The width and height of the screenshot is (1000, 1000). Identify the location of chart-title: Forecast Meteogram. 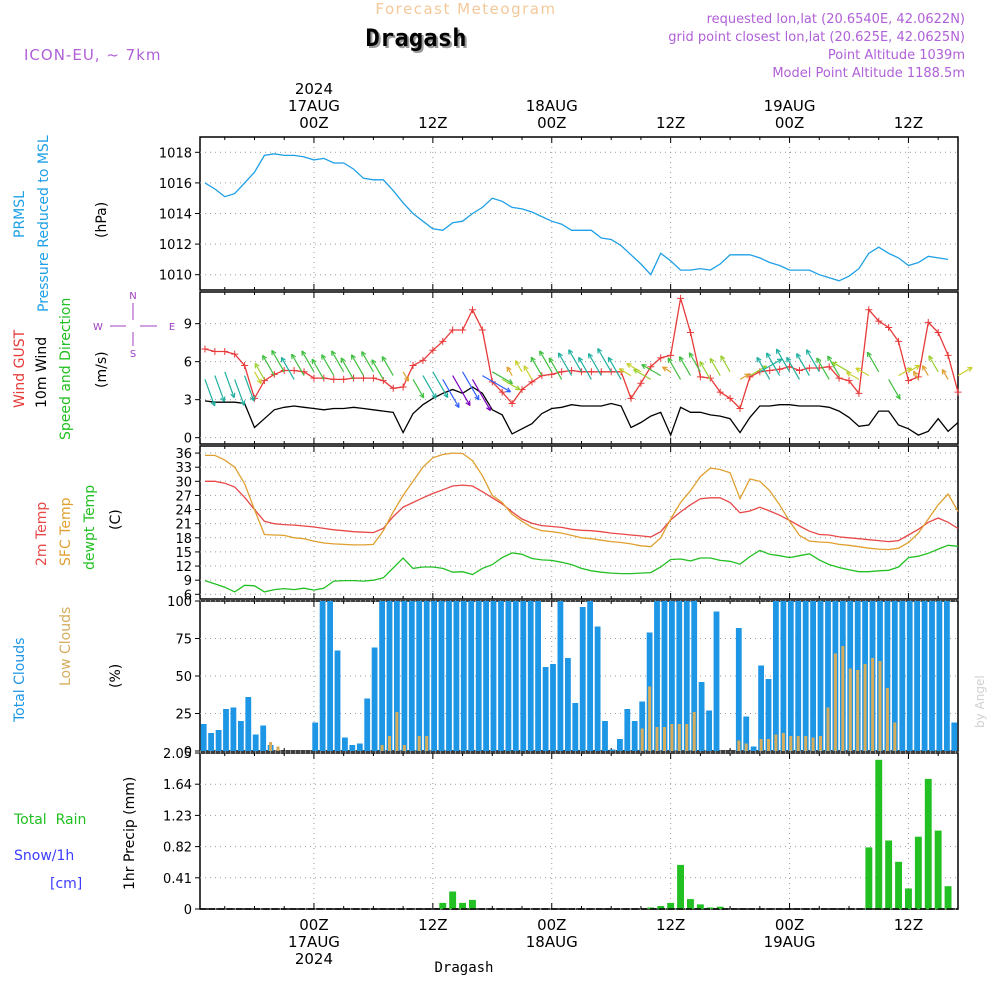
(465, 9).